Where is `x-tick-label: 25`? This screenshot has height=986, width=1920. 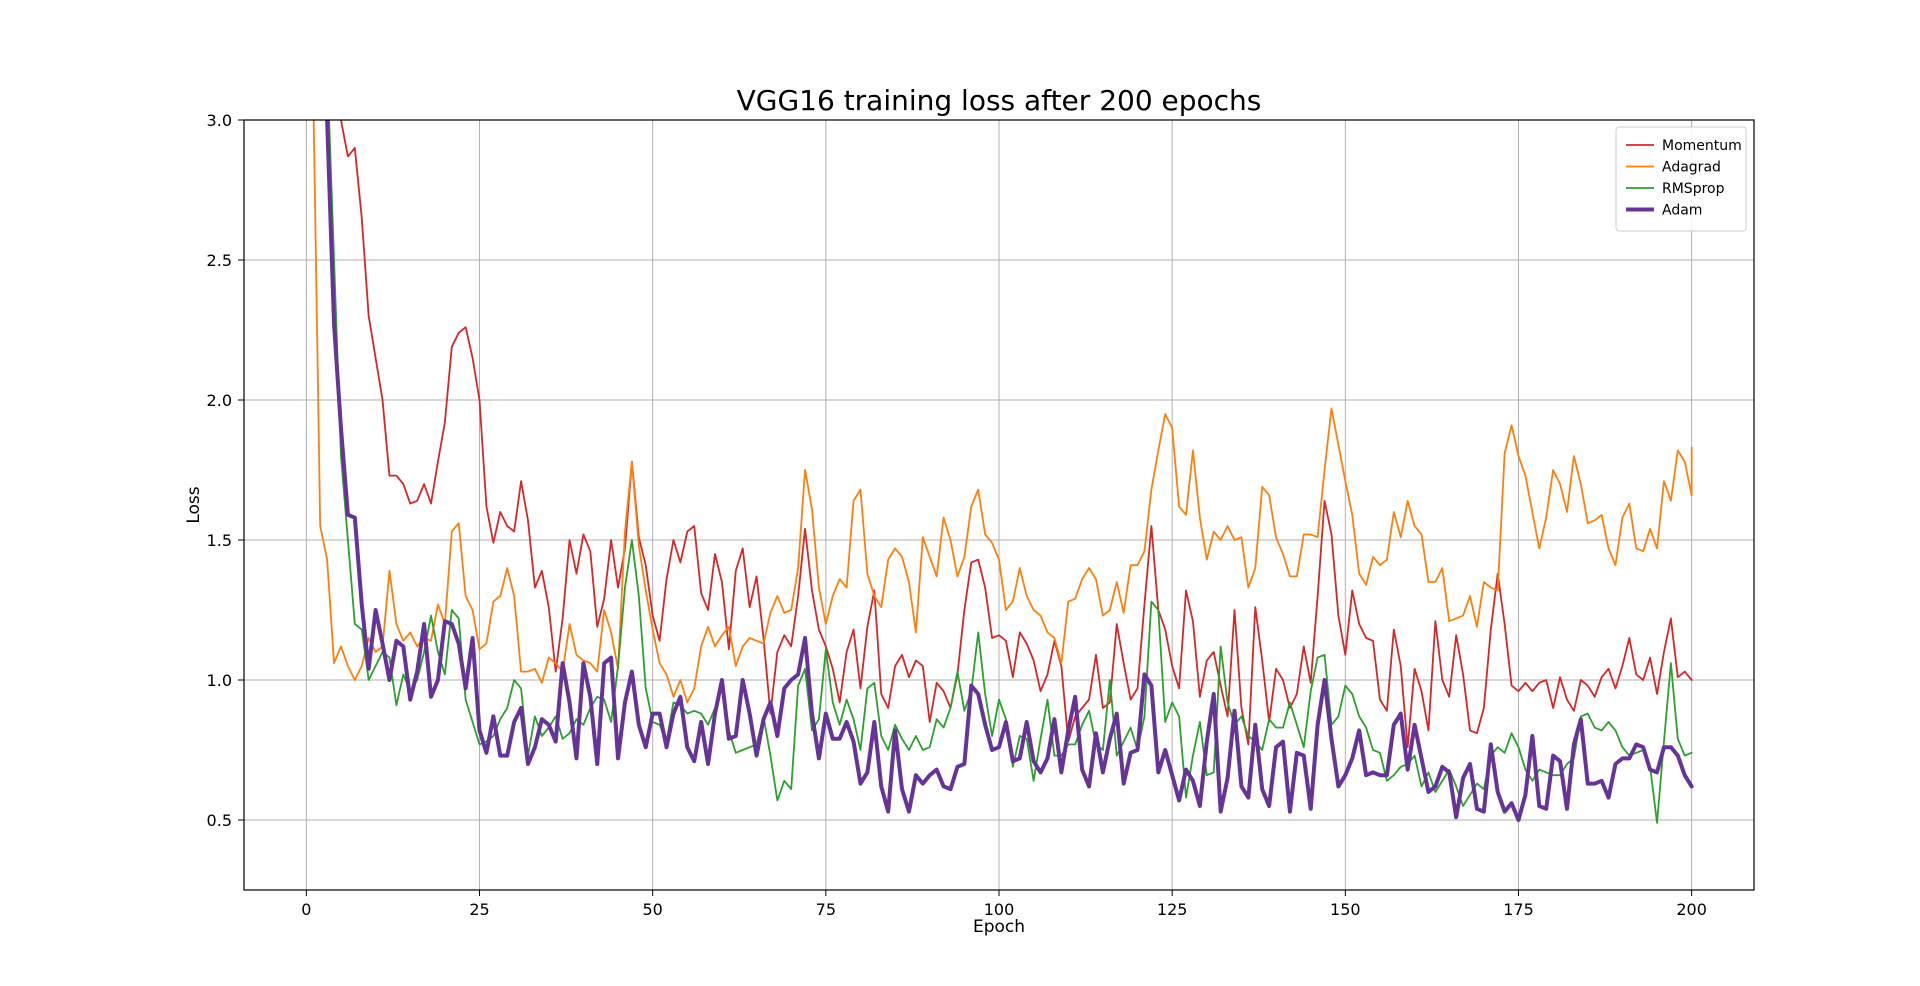 x-tick-label: 25 is located at coordinates (479, 909).